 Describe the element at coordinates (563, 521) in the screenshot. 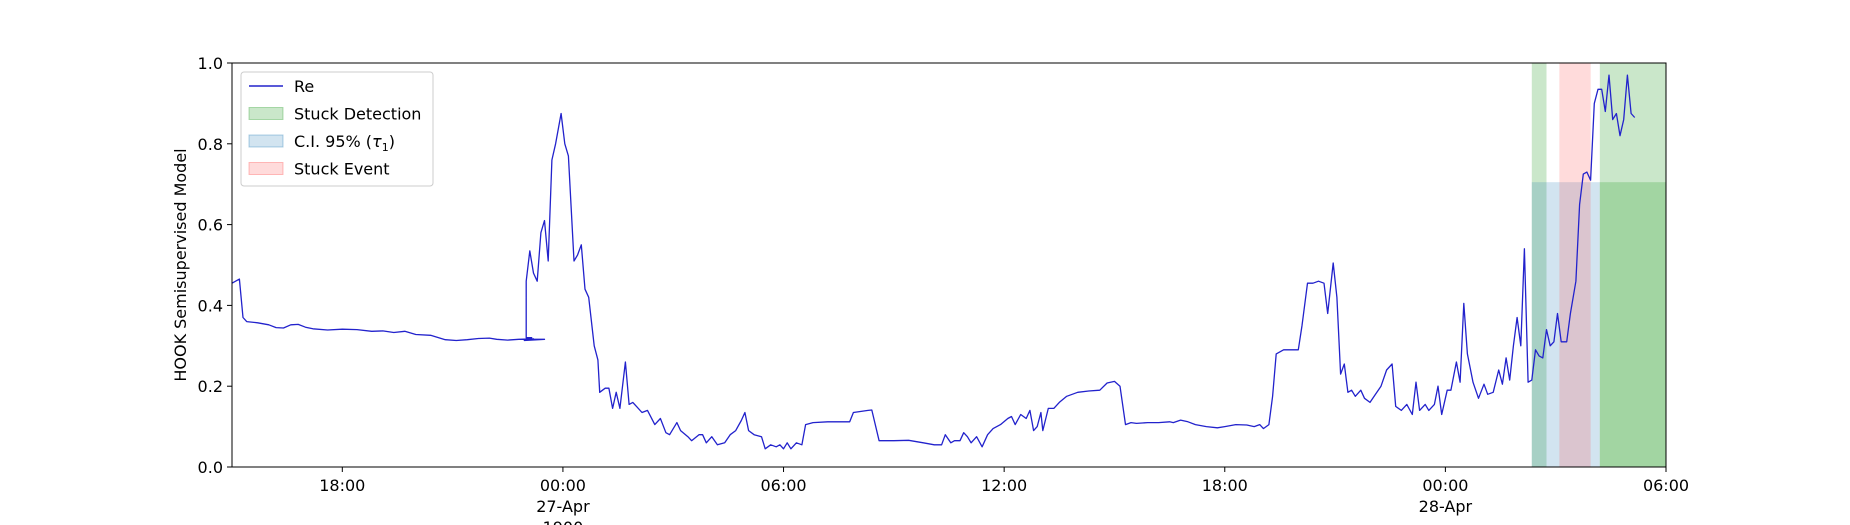

I see `x-tick-year-label: 1900` at that location.